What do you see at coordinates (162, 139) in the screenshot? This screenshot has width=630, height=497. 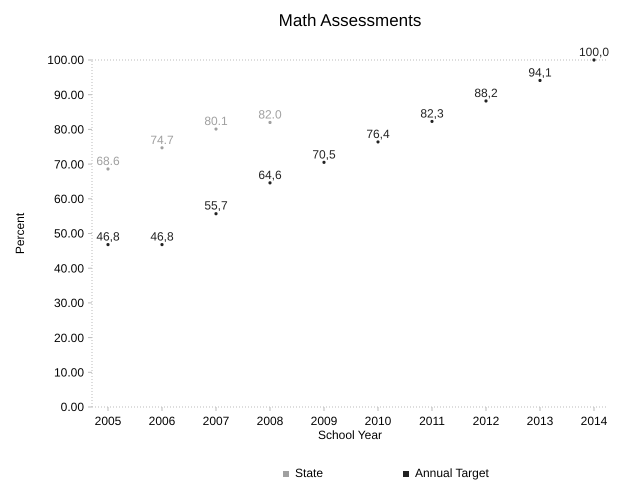 I see `data-label: 74.7` at bounding box center [162, 139].